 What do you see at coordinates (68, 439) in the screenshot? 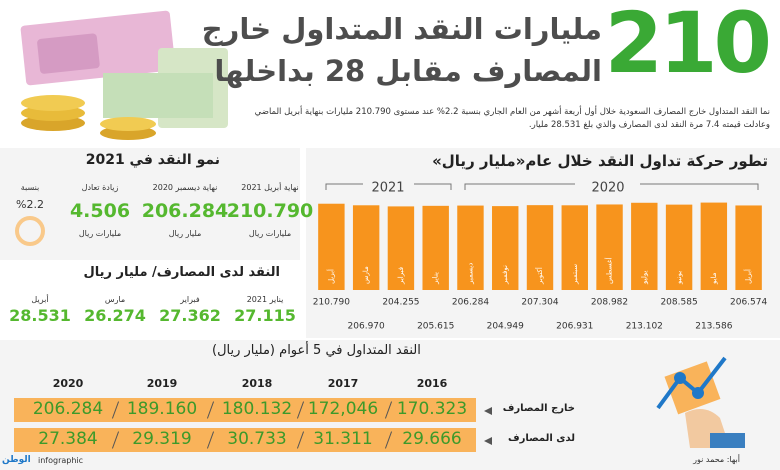
I see `cell: 27.384` at bounding box center [68, 439].